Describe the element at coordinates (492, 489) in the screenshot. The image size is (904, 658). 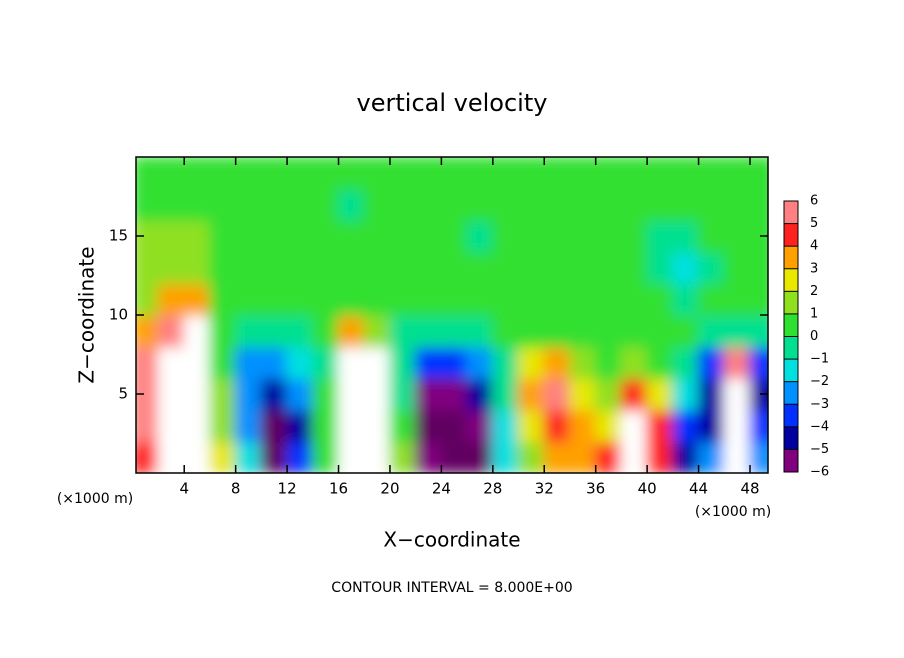
I see `x-tick-label: 28` at that location.